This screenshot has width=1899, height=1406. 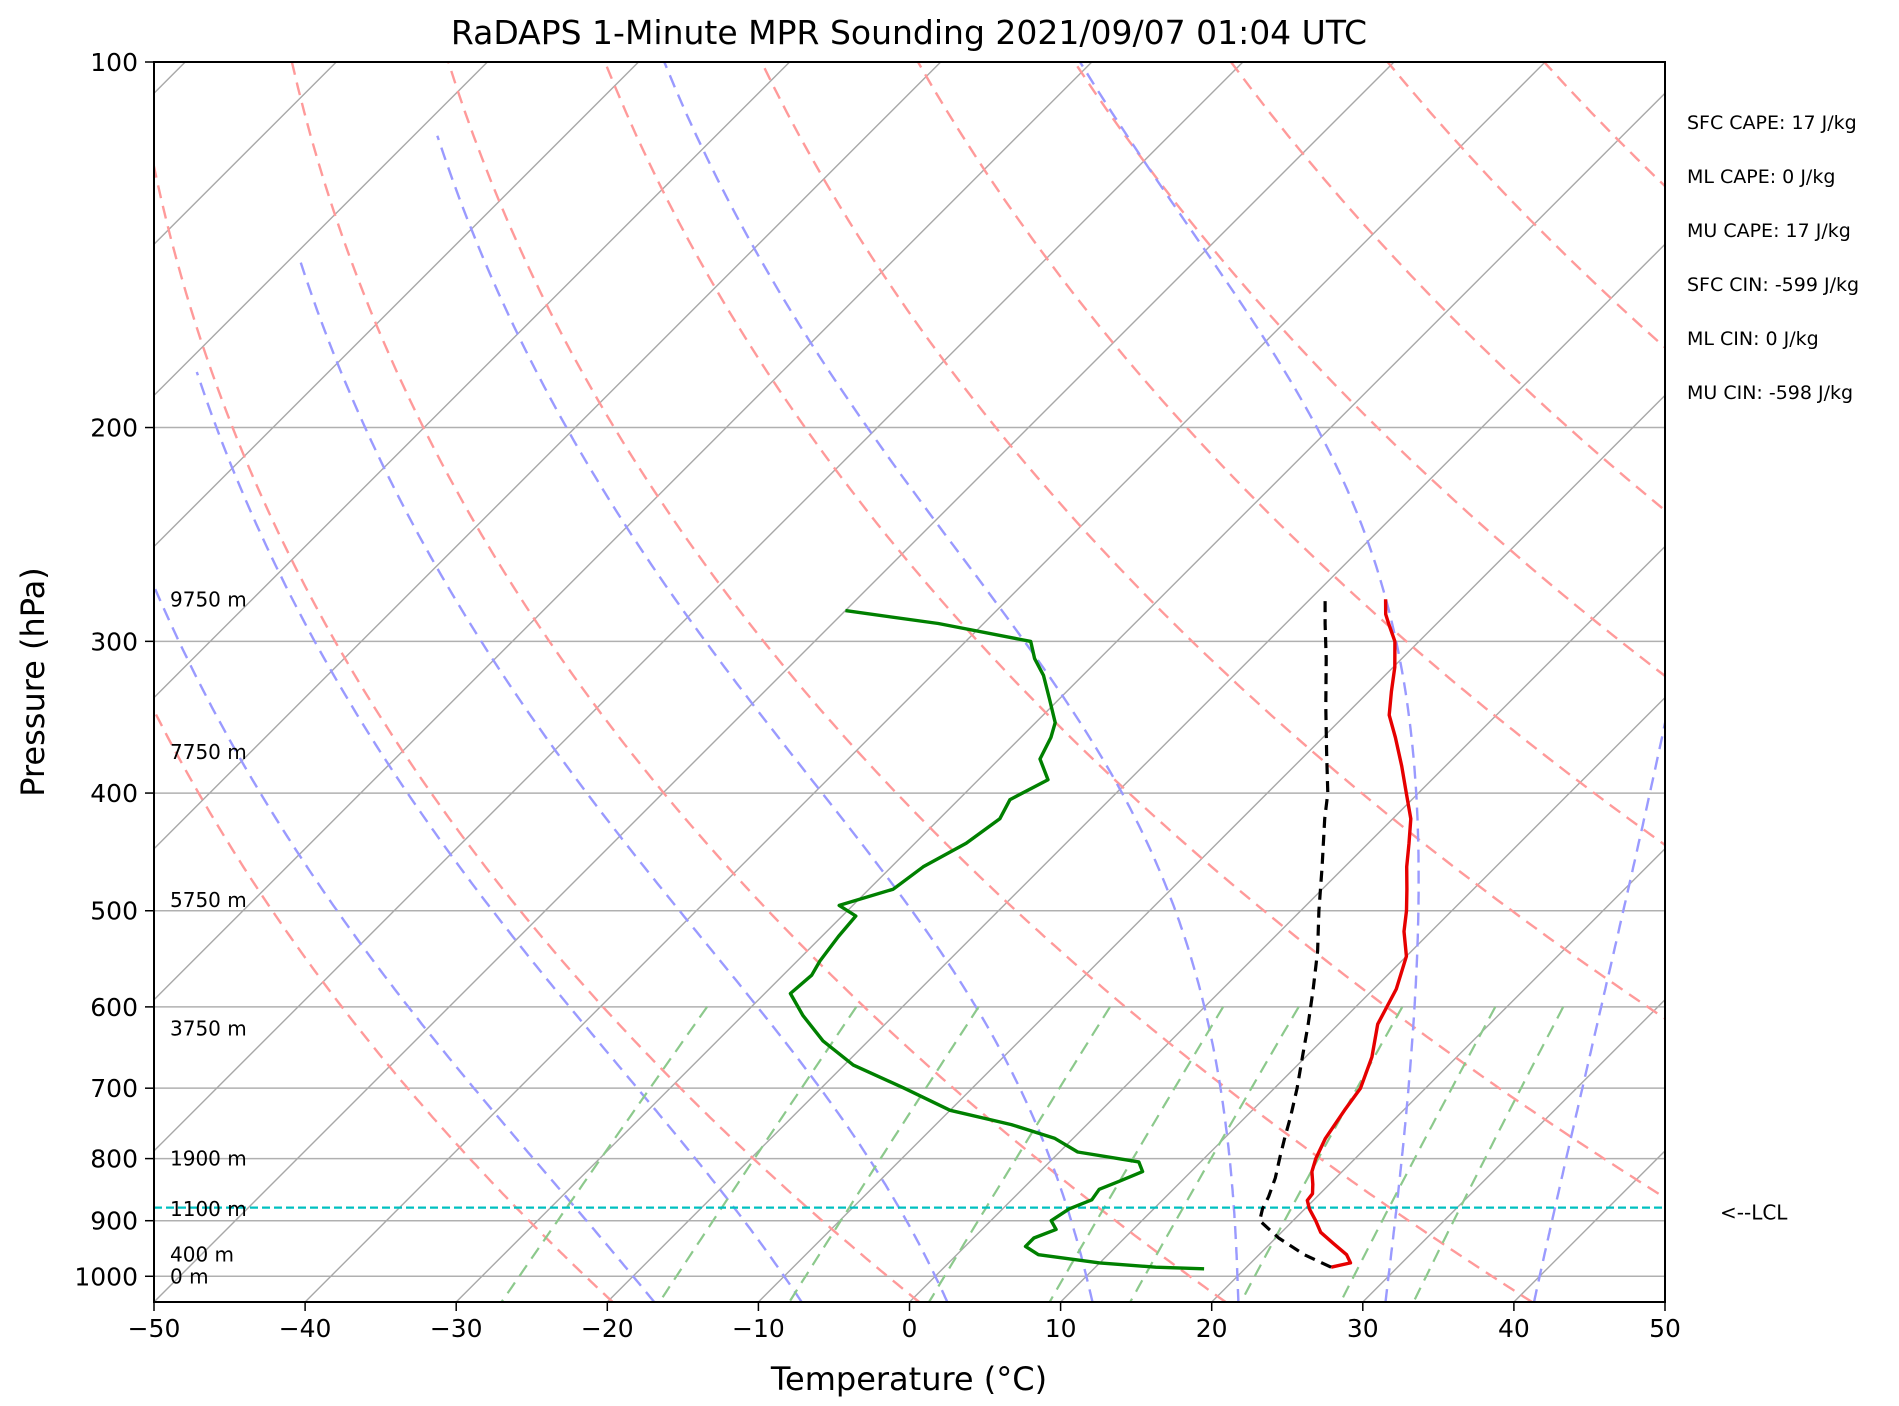 I want to click on dry-adiabat, so click(x=384, y=1004).